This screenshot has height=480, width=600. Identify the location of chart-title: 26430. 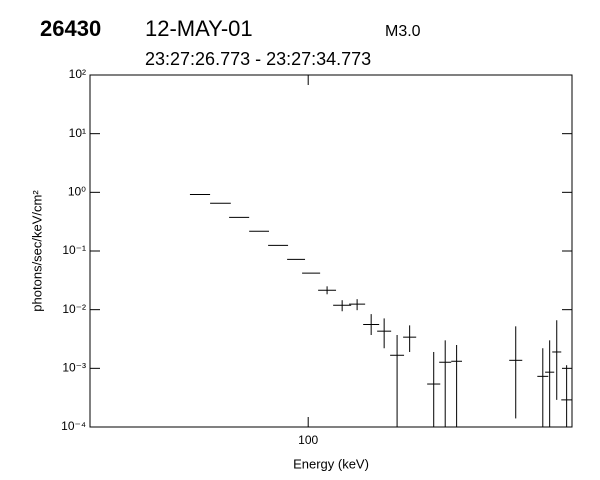
(70, 28).